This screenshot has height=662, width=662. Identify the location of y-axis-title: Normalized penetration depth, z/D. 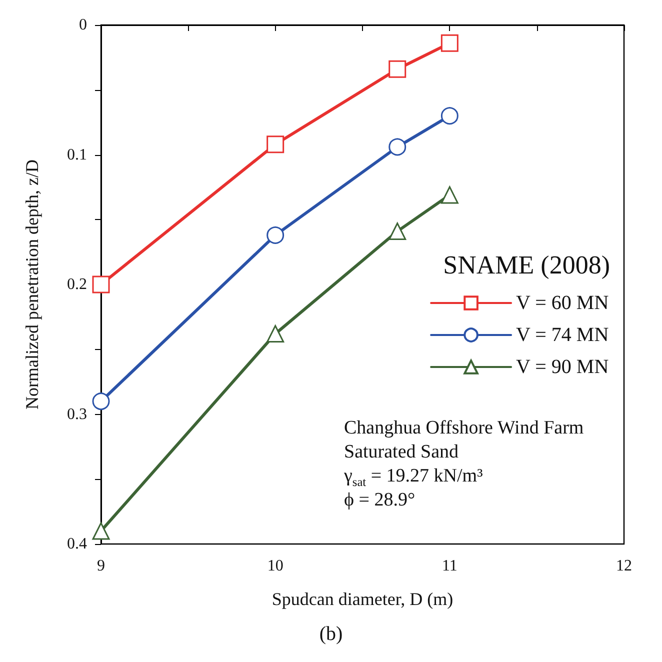
(32, 285).